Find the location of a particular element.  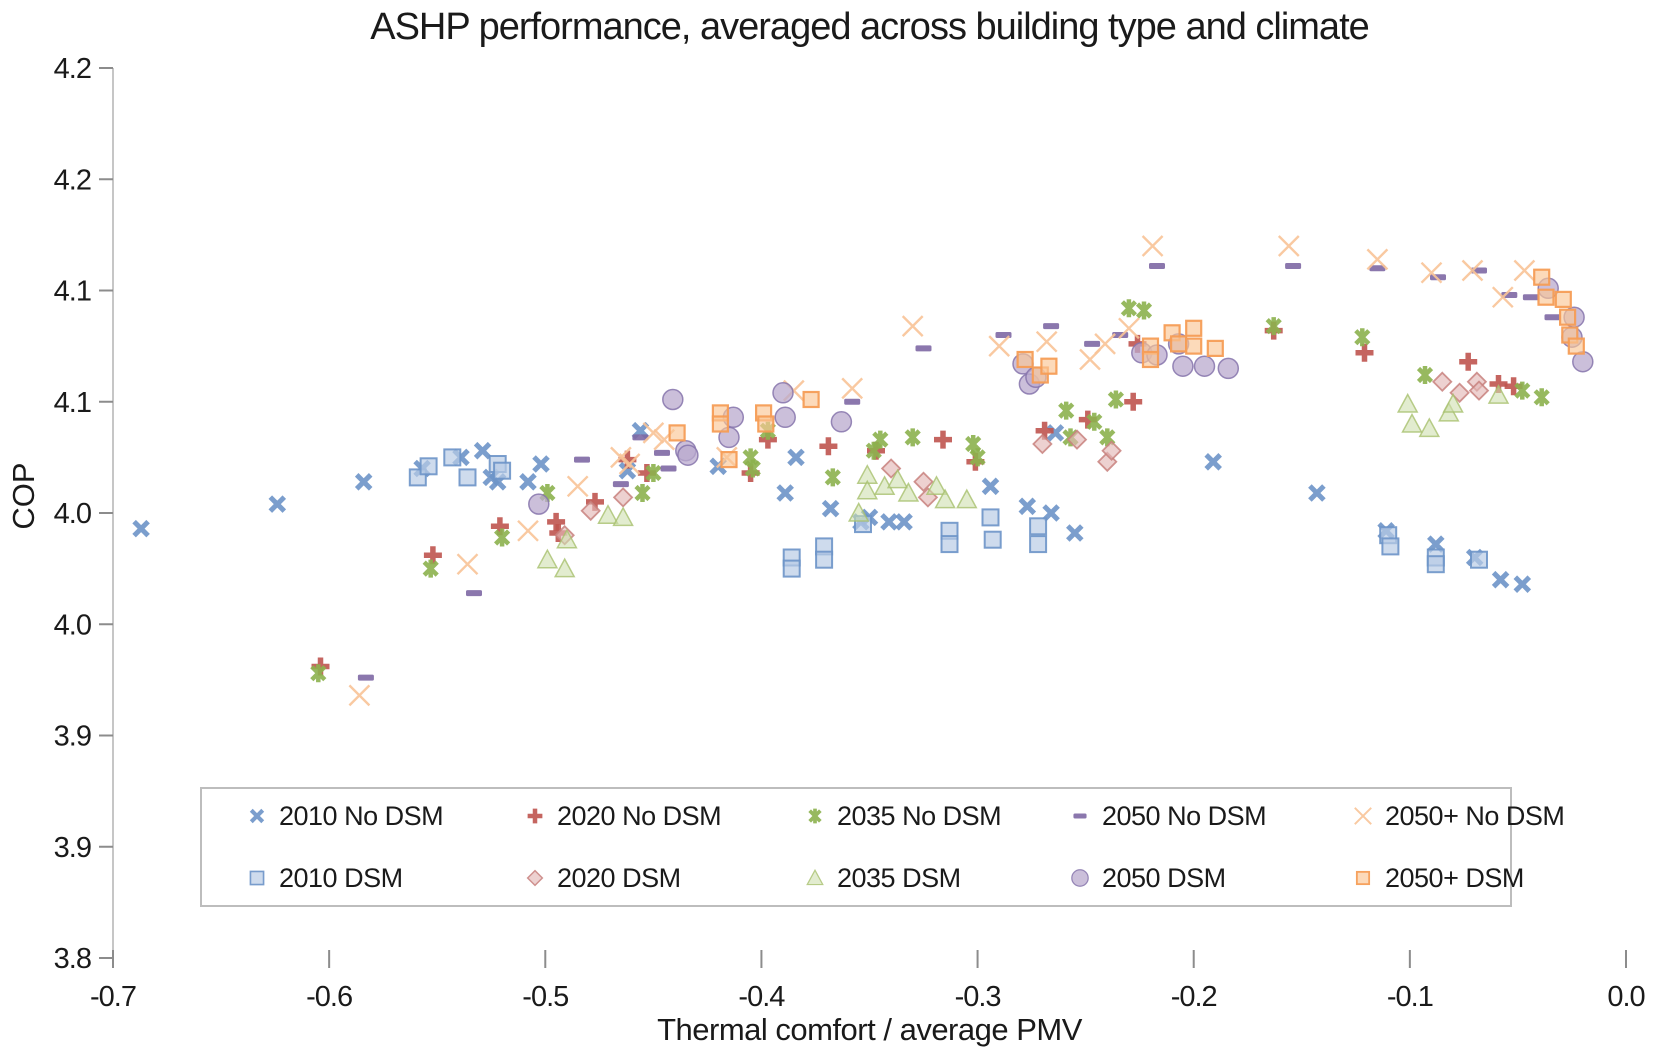

x-tick-label: -0.3 is located at coordinates (978, 997).